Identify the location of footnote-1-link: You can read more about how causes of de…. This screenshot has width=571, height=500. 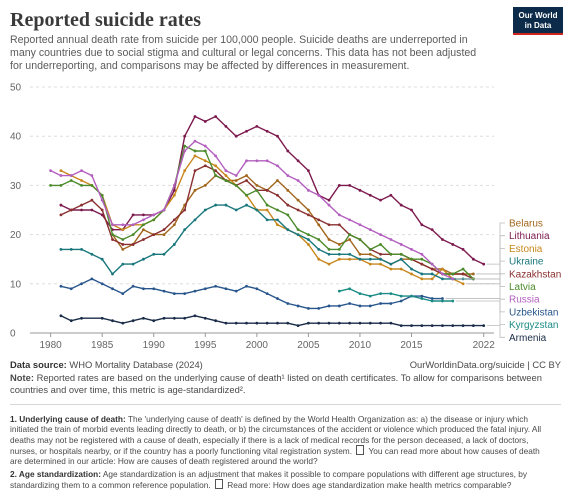
(275, 456).